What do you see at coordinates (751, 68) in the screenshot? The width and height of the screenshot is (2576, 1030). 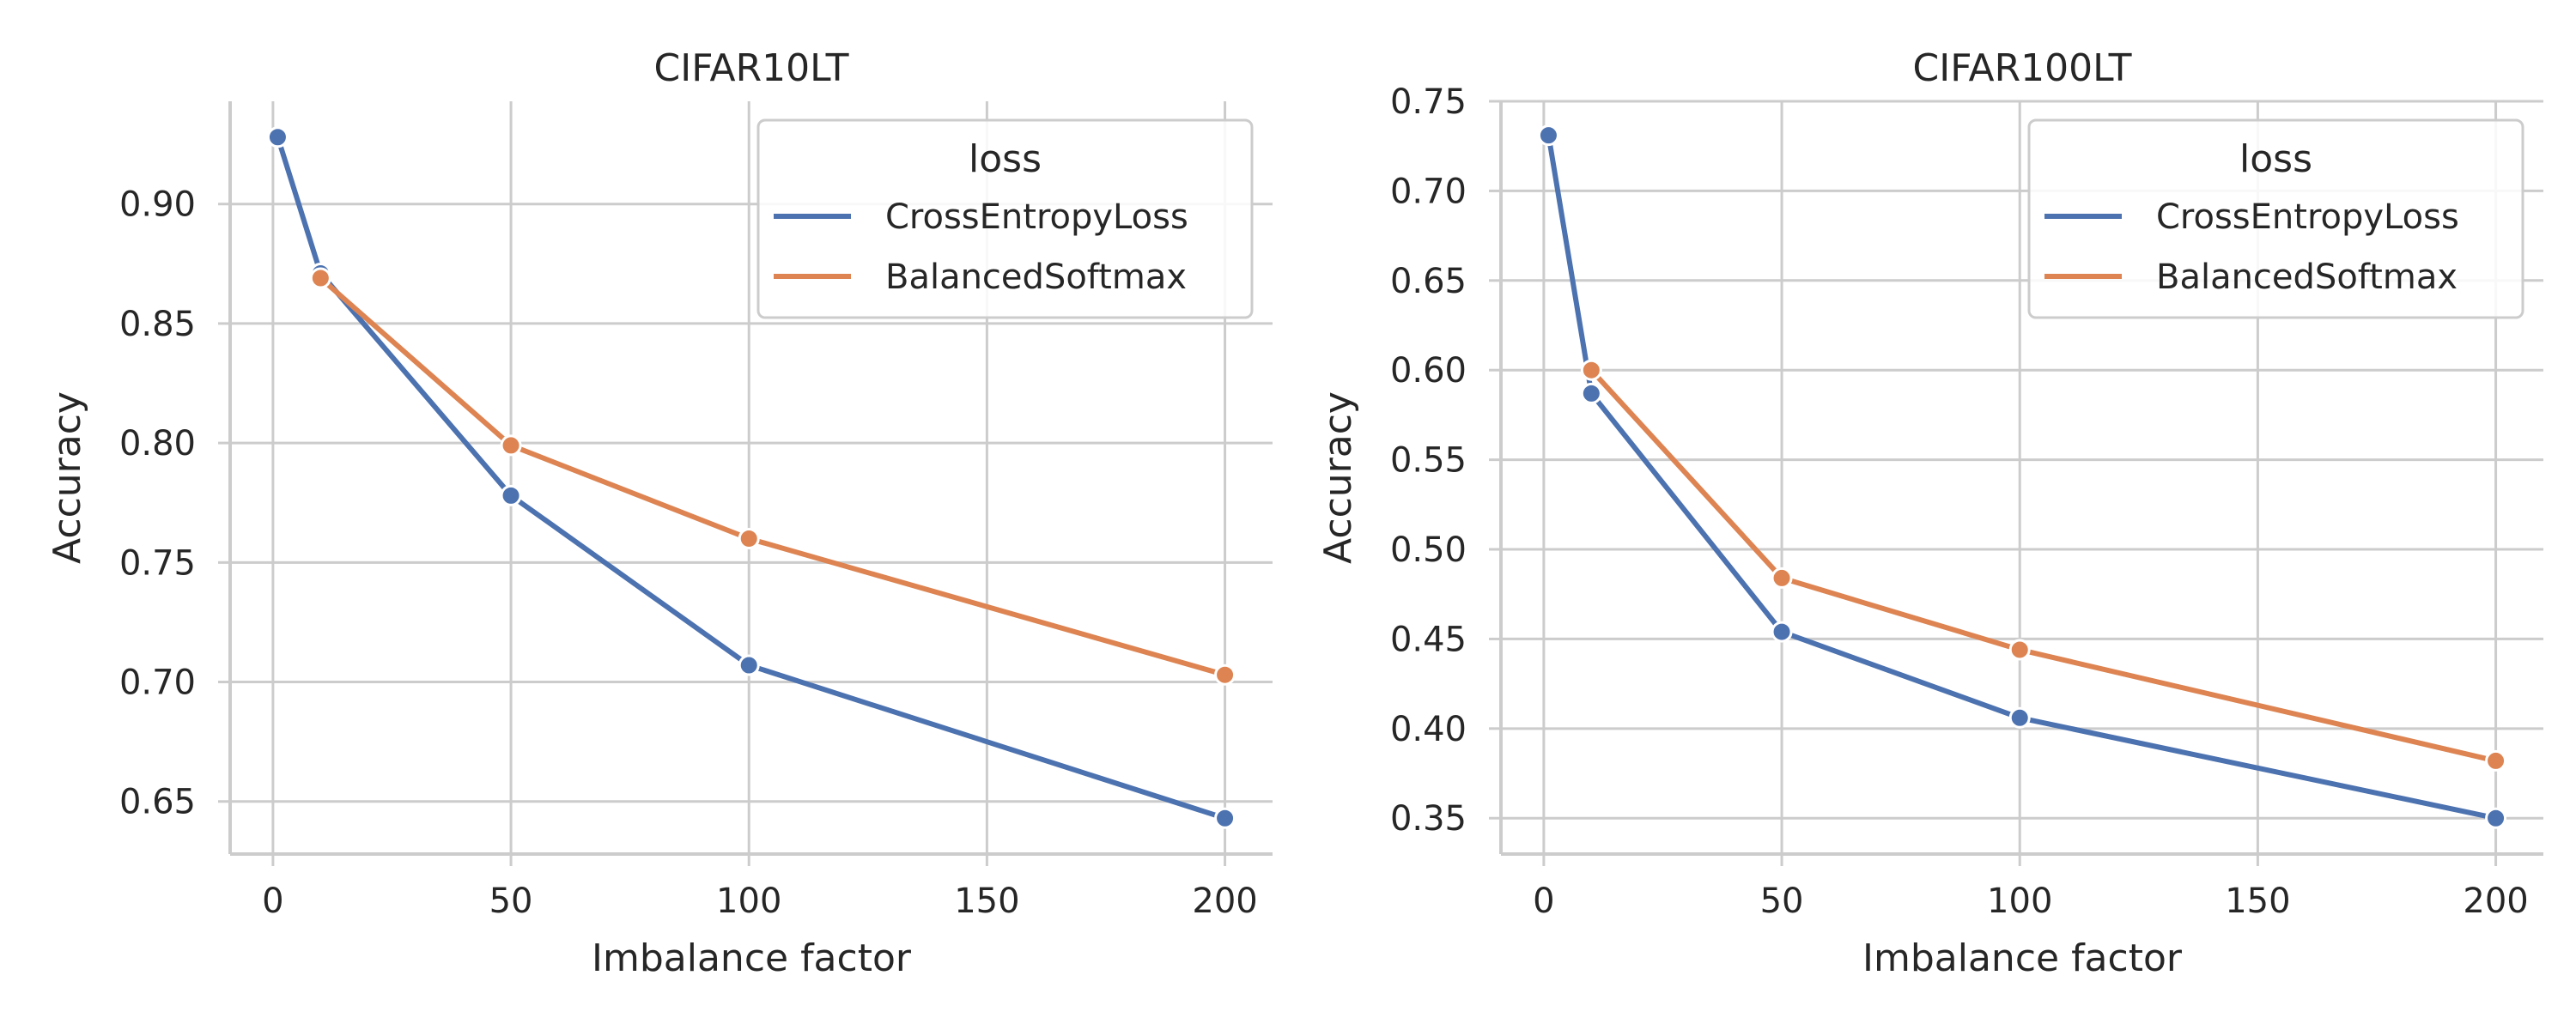 I see `left-chart-title: CIFAR10LT` at bounding box center [751, 68].